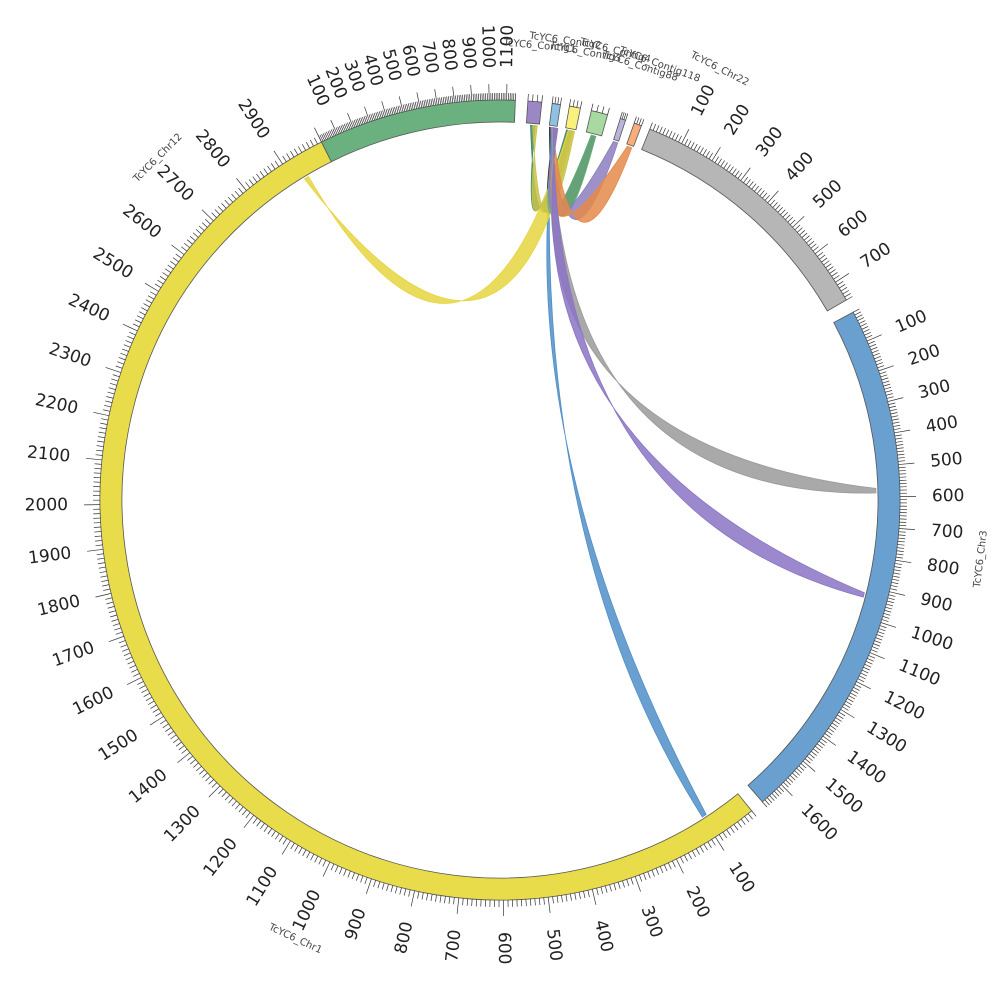  Describe the element at coordinates (947, 532) in the screenshot. I see `tick-label-tcyc6-chr3: 700` at that location.